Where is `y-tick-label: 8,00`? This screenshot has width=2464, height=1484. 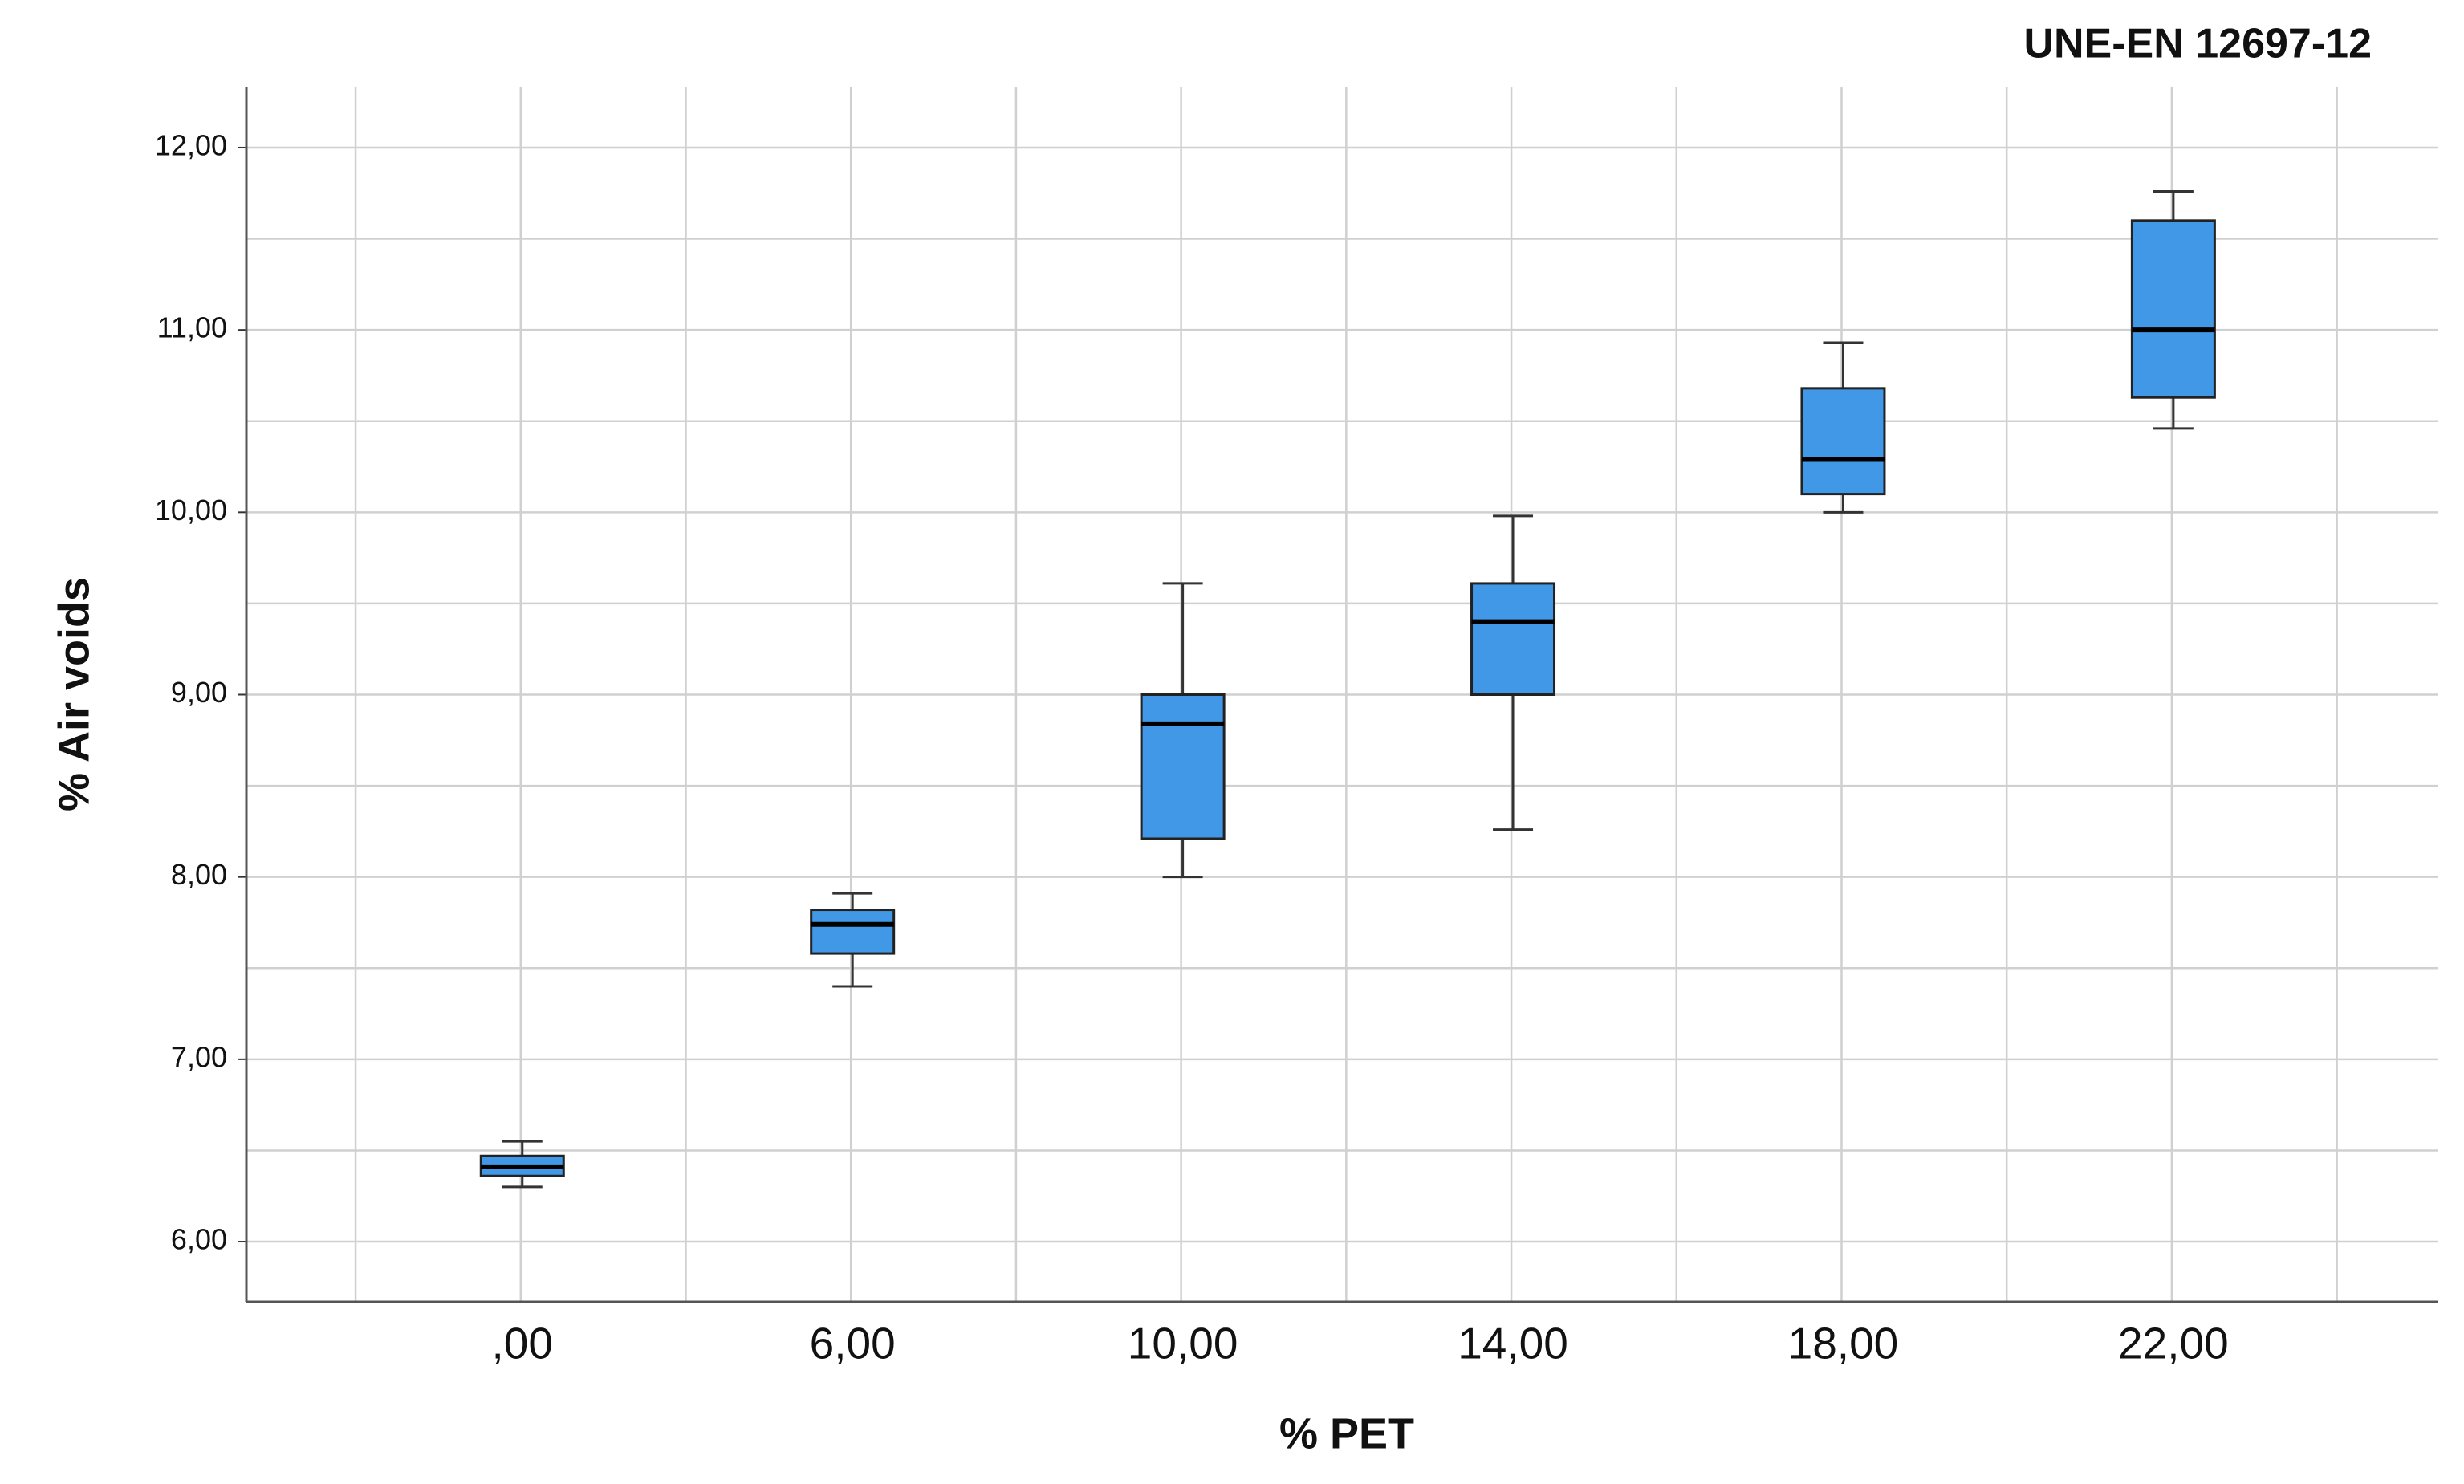 y-tick-label: 8,00 is located at coordinates (199, 874).